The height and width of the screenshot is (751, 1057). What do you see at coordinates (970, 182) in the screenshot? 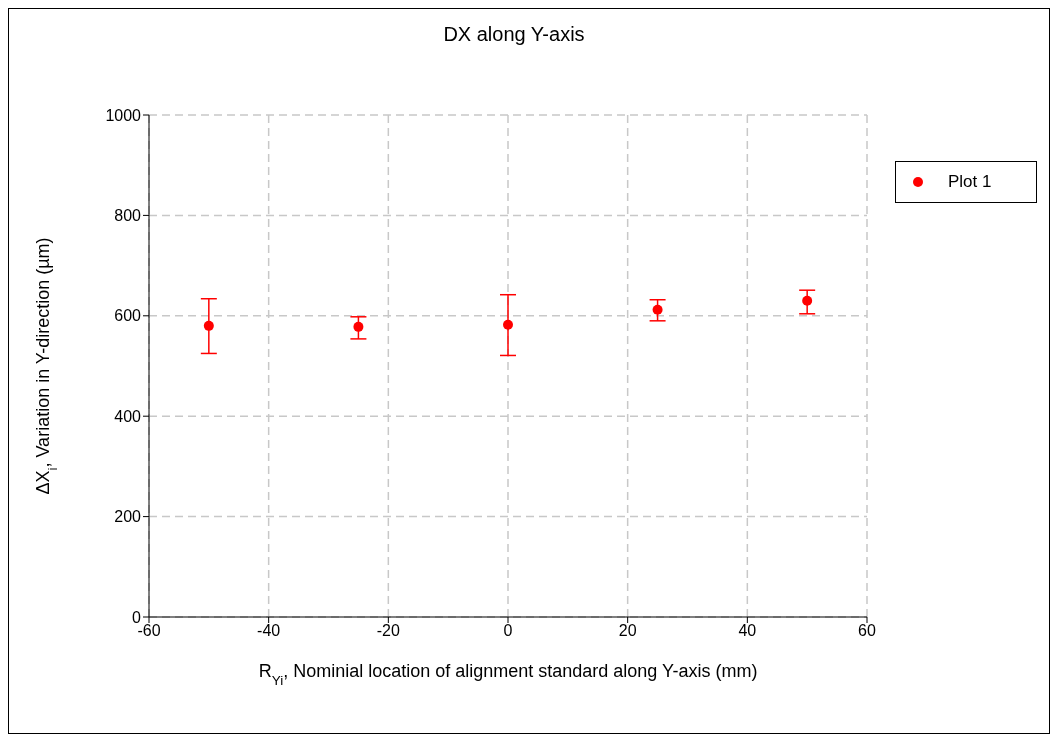
I see `legend-label: Plot 1` at bounding box center [970, 182].